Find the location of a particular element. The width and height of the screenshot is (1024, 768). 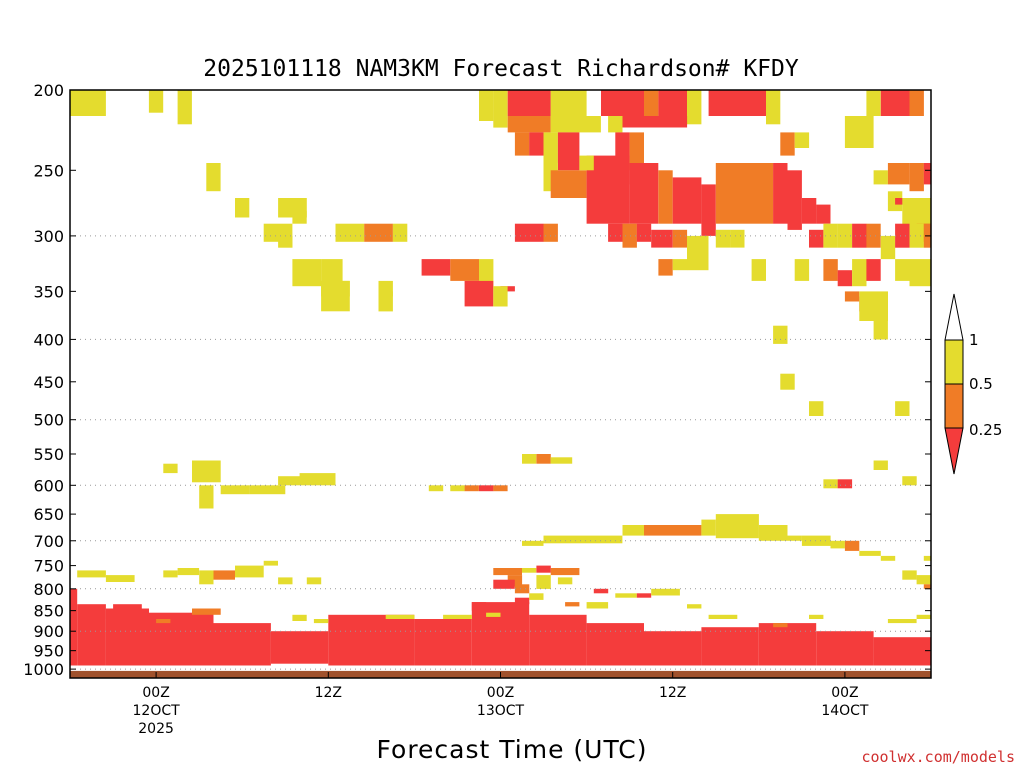

x-tick-label: 12OCT is located at coordinates (157, 711).